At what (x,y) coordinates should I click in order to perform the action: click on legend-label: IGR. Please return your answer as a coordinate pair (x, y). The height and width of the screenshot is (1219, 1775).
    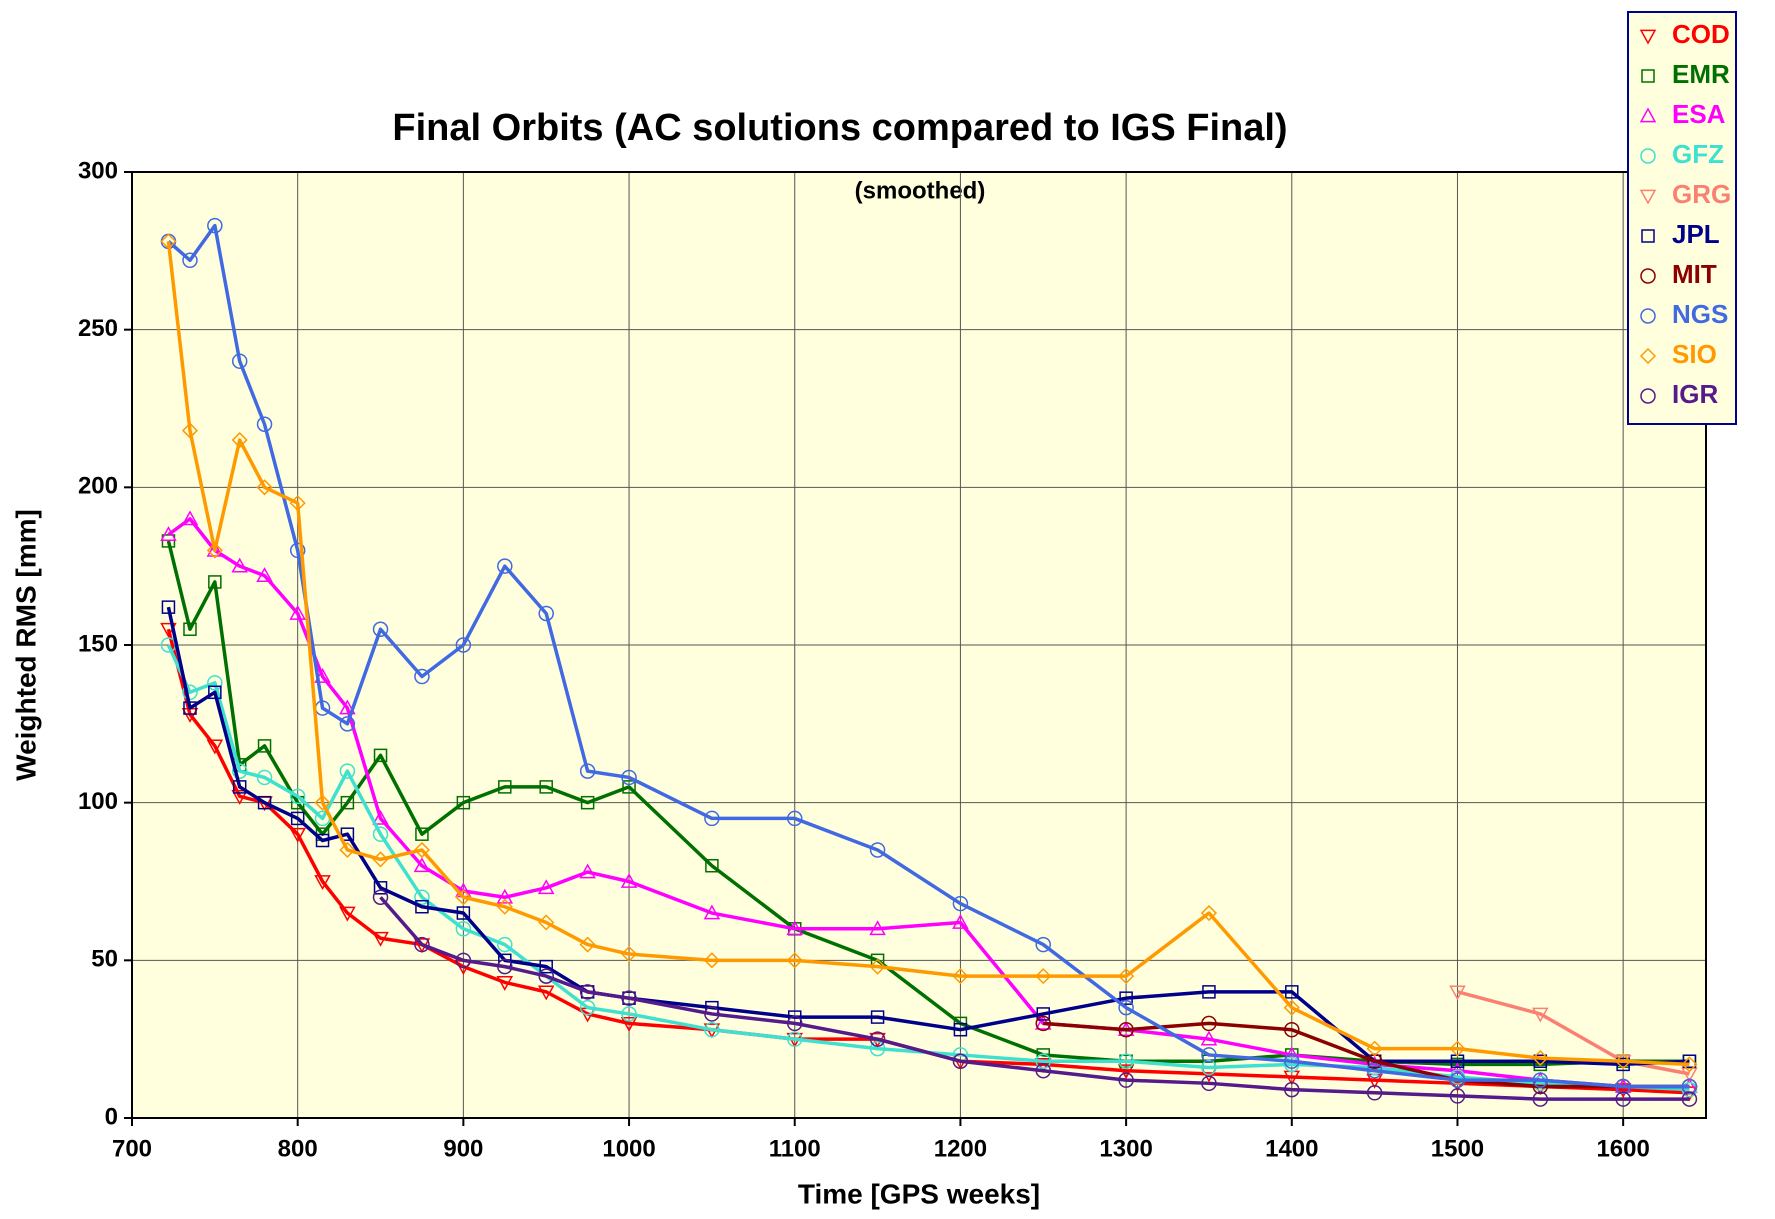
    Looking at the image, I should click on (1695, 394).